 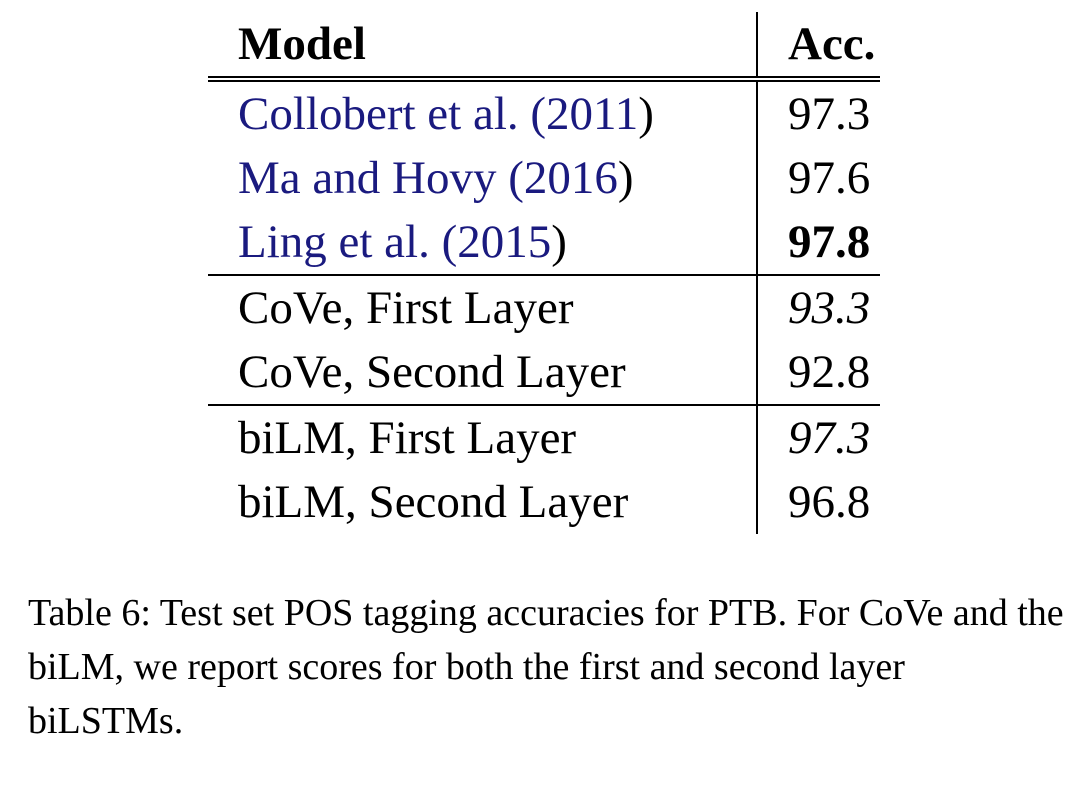 I want to click on table-header-row: Model Acc., so click(x=544, y=47).